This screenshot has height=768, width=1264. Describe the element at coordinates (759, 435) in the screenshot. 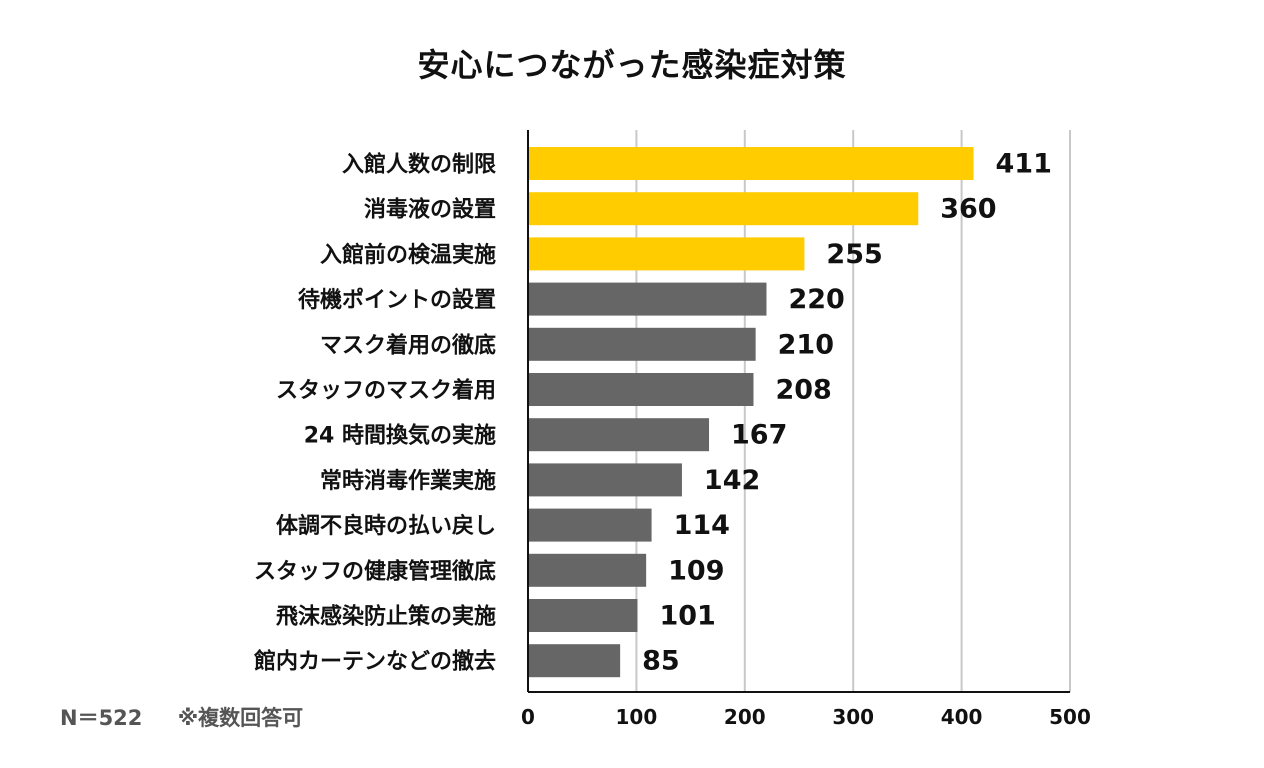

I see `value-label: 167` at that location.